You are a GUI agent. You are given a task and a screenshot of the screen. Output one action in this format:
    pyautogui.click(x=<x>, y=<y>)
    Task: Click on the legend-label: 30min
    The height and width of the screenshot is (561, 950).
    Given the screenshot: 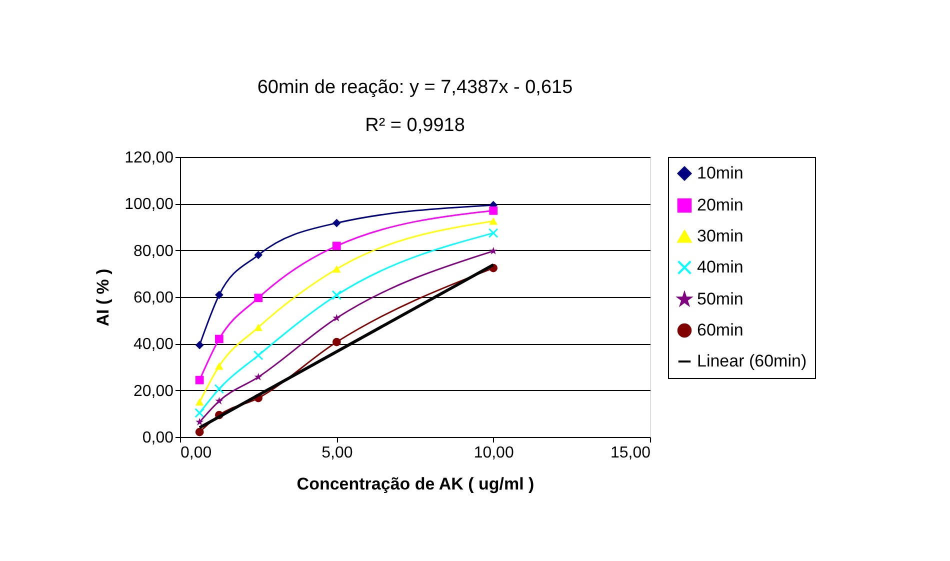 What is the action you would take?
    pyautogui.click(x=720, y=236)
    